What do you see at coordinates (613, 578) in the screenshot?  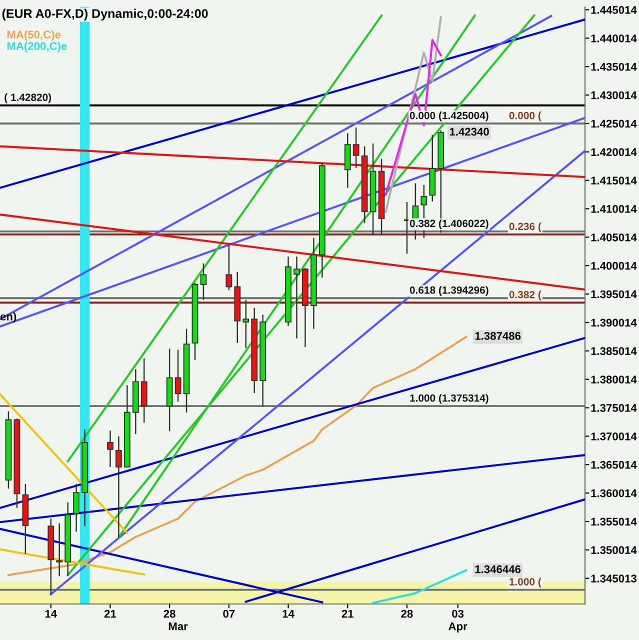 I see `y-tick-label: 1.345013` at bounding box center [613, 578].